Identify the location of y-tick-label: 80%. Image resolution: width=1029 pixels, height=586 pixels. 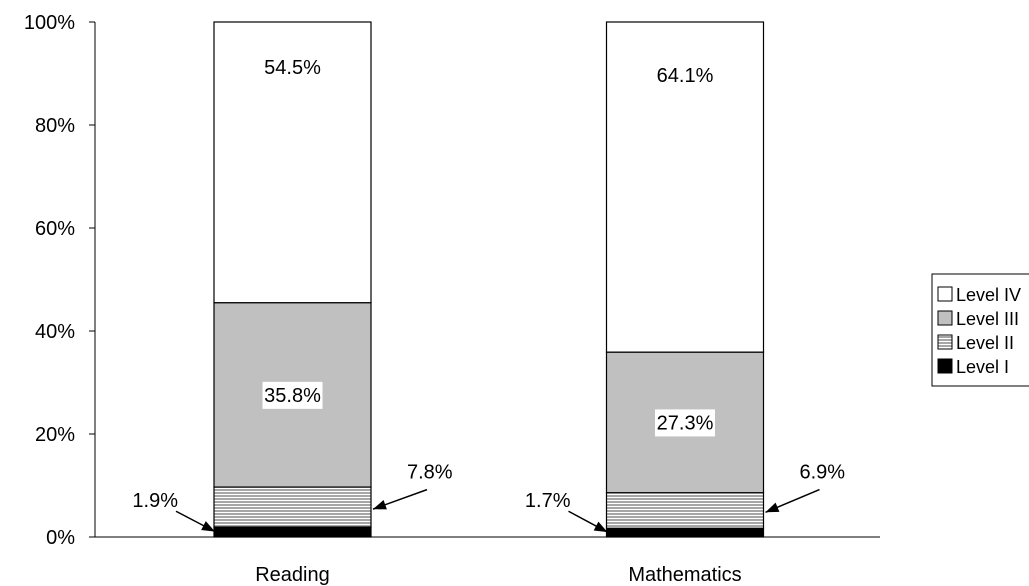
(55, 126).